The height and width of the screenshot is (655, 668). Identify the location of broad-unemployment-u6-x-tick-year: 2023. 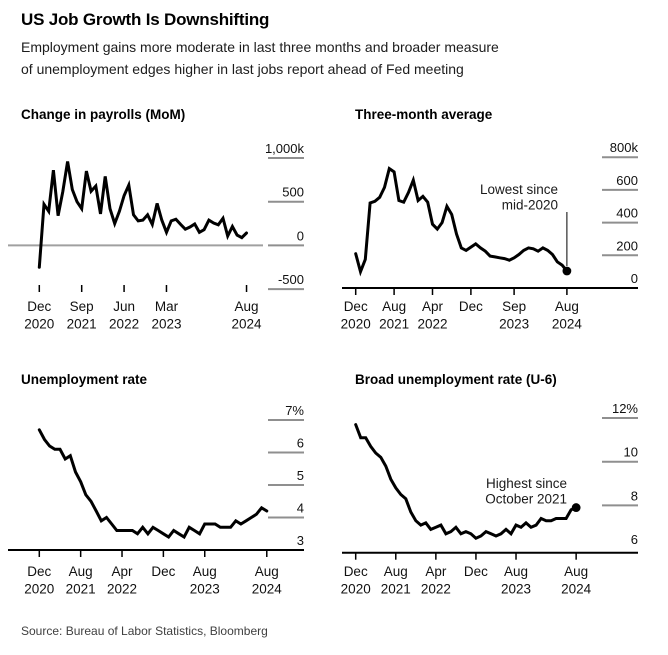
(516, 589).